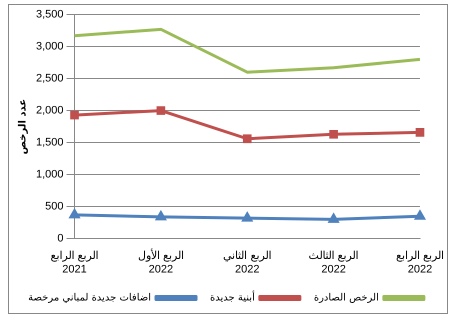 Image resolution: width=455 pixels, height=320 pixels. Describe the element at coordinates (50, 78) in the screenshot. I see `y-tick-label: 2,500` at that location.